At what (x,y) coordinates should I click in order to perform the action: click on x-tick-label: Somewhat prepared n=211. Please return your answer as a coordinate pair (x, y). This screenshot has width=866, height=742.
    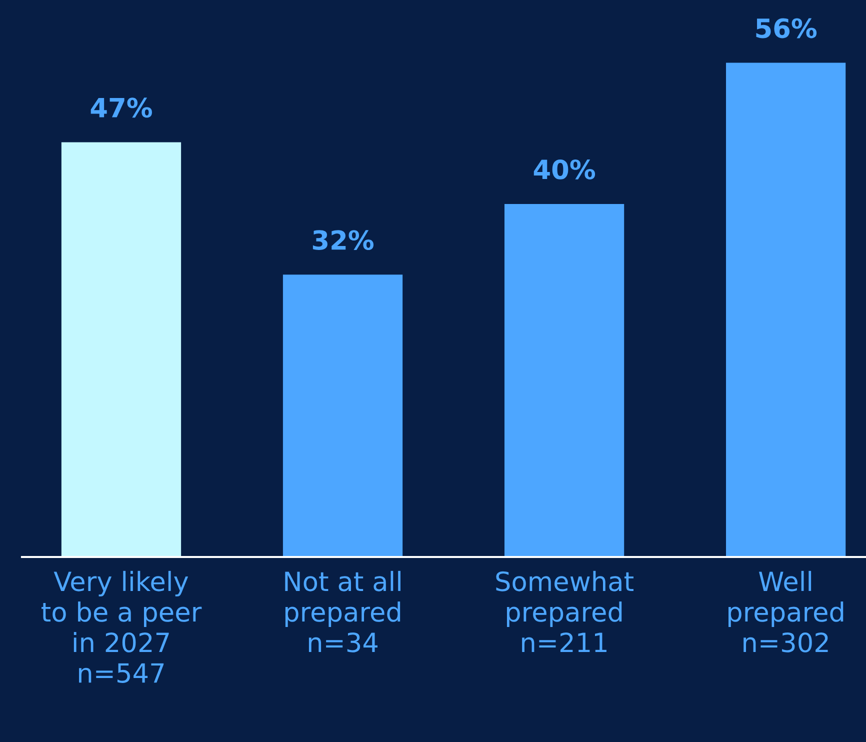
    Looking at the image, I should click on (565, 611).